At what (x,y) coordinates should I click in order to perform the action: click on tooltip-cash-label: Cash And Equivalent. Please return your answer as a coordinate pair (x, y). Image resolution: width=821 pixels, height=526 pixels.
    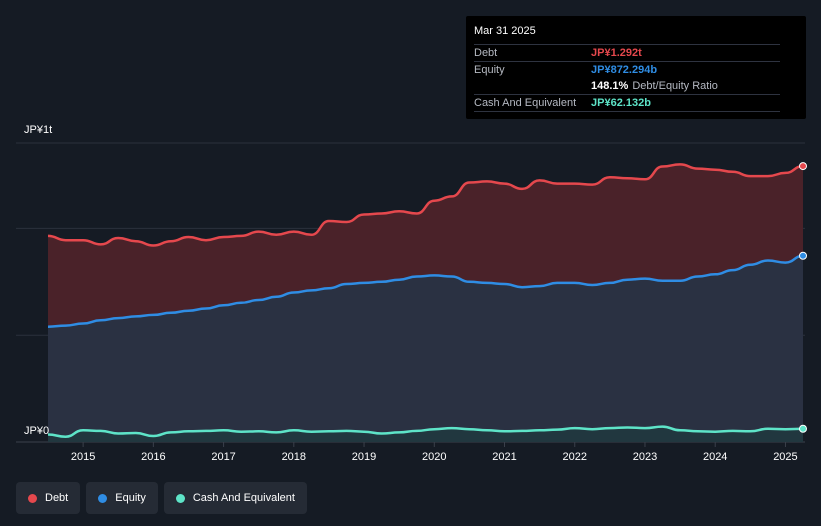
    Looking at the image, I should click on (525, 103).